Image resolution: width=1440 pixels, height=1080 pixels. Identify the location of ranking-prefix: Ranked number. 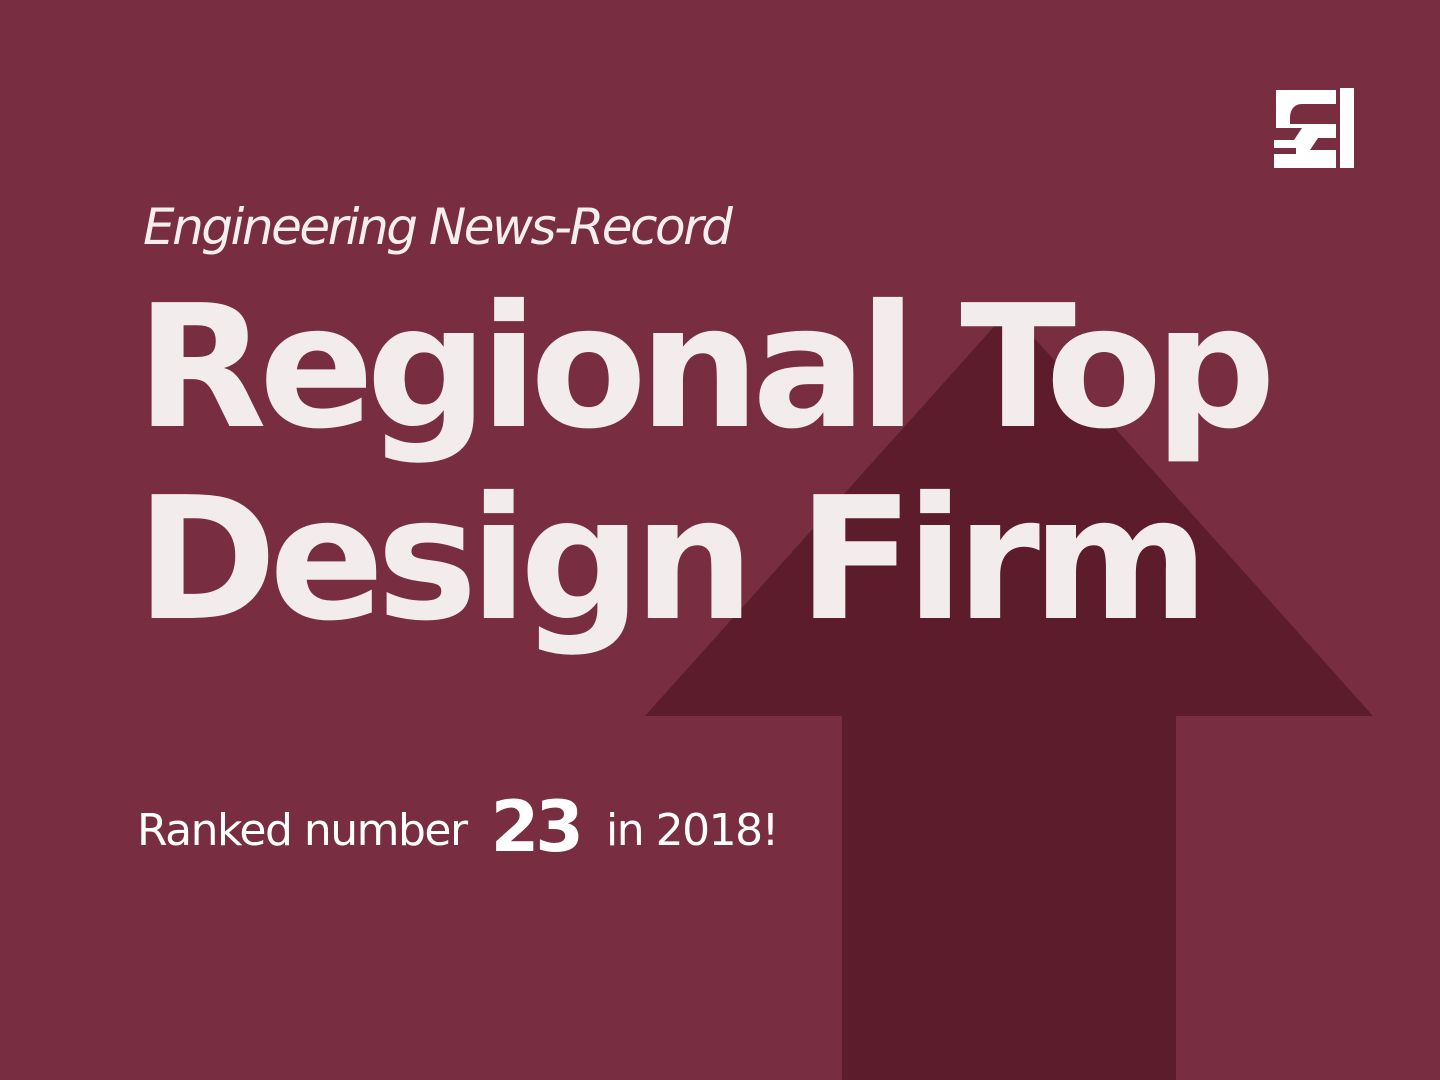
(302, 830).